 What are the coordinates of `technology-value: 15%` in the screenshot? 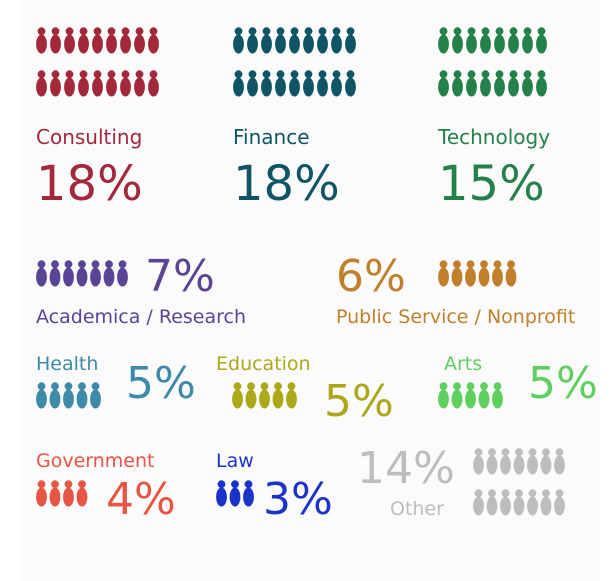 It's located at (491, 184).